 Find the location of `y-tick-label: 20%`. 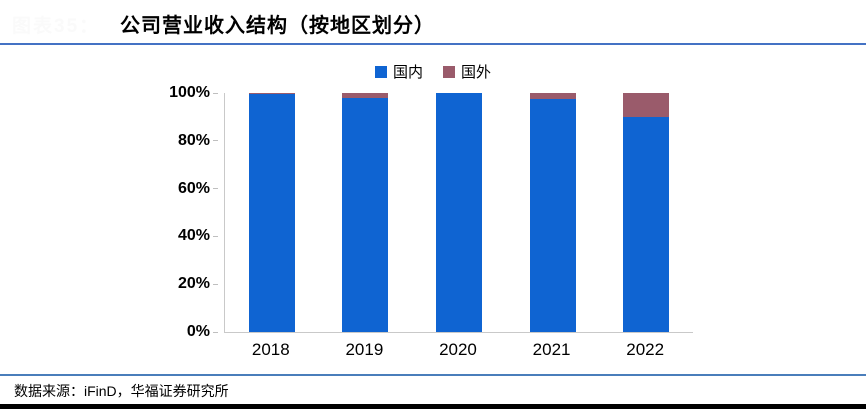

y-tick-label: 20% is located at coordinates (198, 284).